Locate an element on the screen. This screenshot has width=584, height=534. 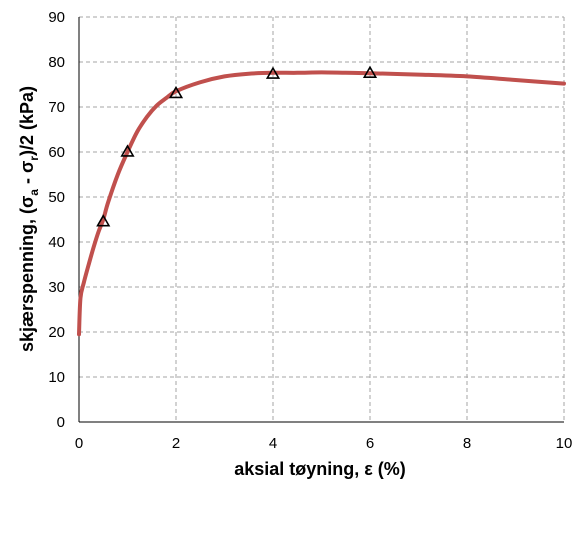
y-tick-label-0: 0 is located at coordinates (61, 422).